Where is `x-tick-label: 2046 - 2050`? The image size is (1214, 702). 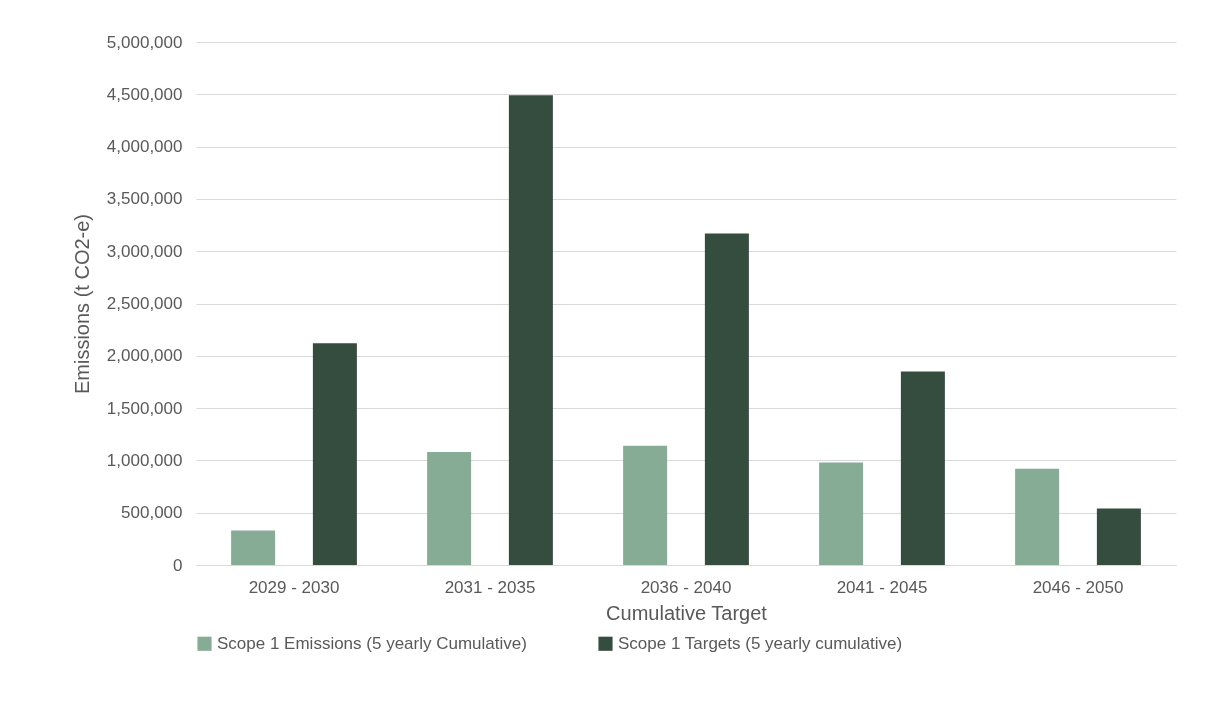 x-tick-label: 2046 - 2050 is located at coordinates (1078, 587).